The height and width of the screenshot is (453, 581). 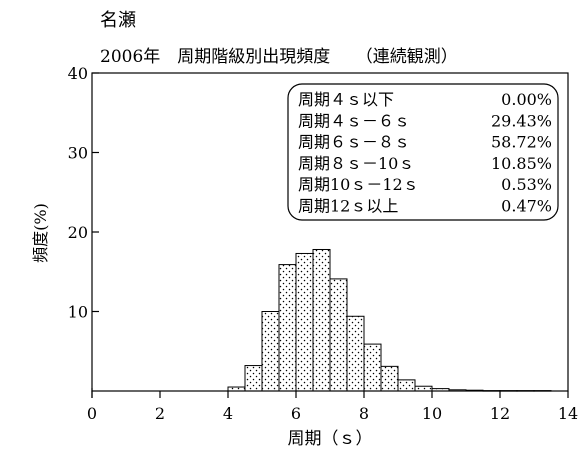 What do you see at coordinates (354, 142) in the screenshot?
I see `legend-label: 周期６ｓ－８ｓ` at bounding box center [354, 142].